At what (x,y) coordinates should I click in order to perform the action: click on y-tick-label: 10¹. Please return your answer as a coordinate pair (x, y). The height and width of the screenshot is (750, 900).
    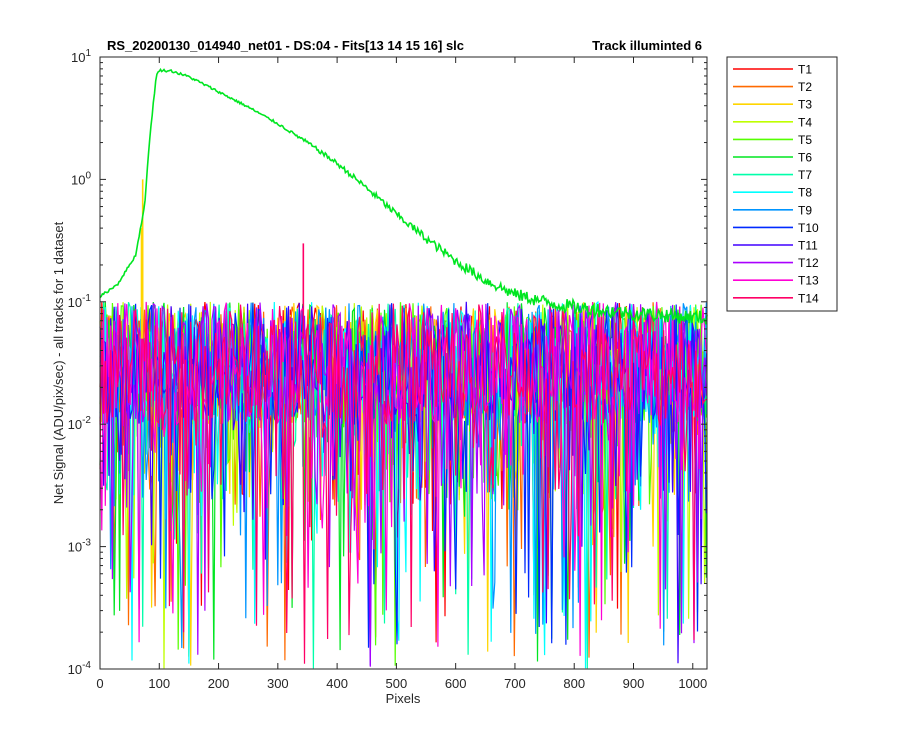
    Looking at the image, I should click on (81, 56).